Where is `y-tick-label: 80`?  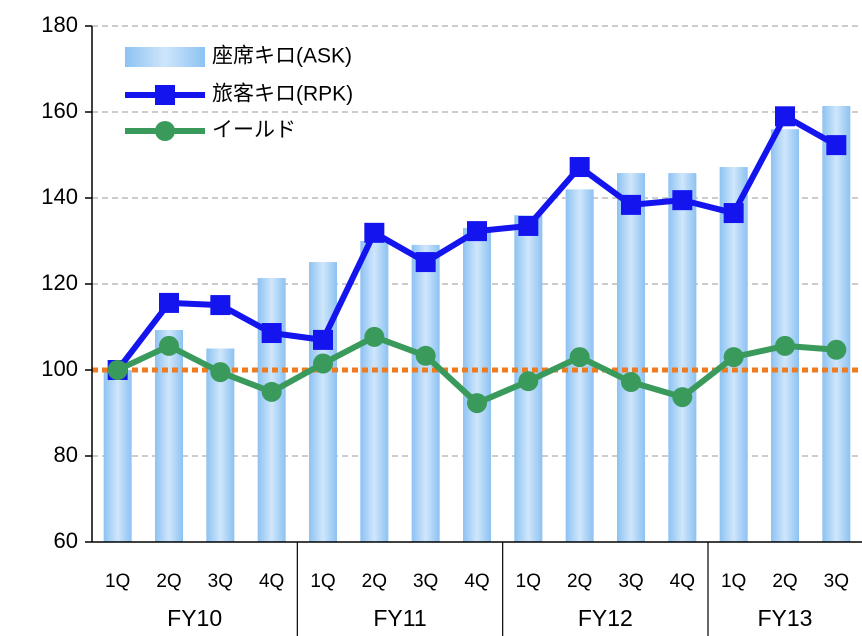
y-tick-label: 80 is located at coordinates (66, 454).